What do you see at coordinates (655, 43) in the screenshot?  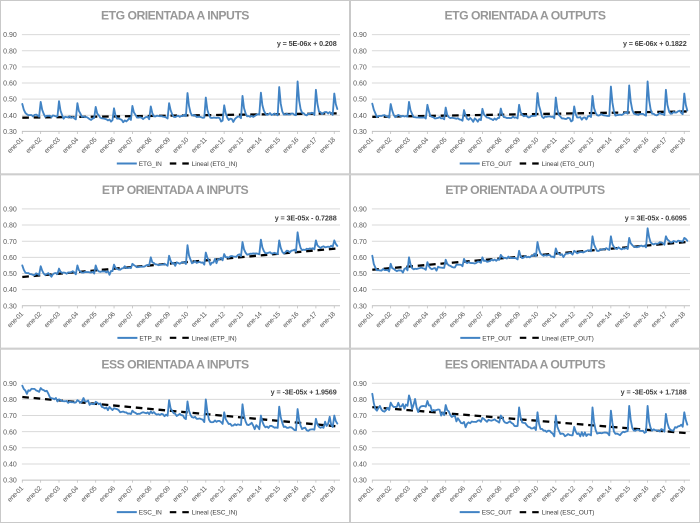 I see `svg-text: y = 6E-06x + 0.1822` at bounding box center [655, 43].